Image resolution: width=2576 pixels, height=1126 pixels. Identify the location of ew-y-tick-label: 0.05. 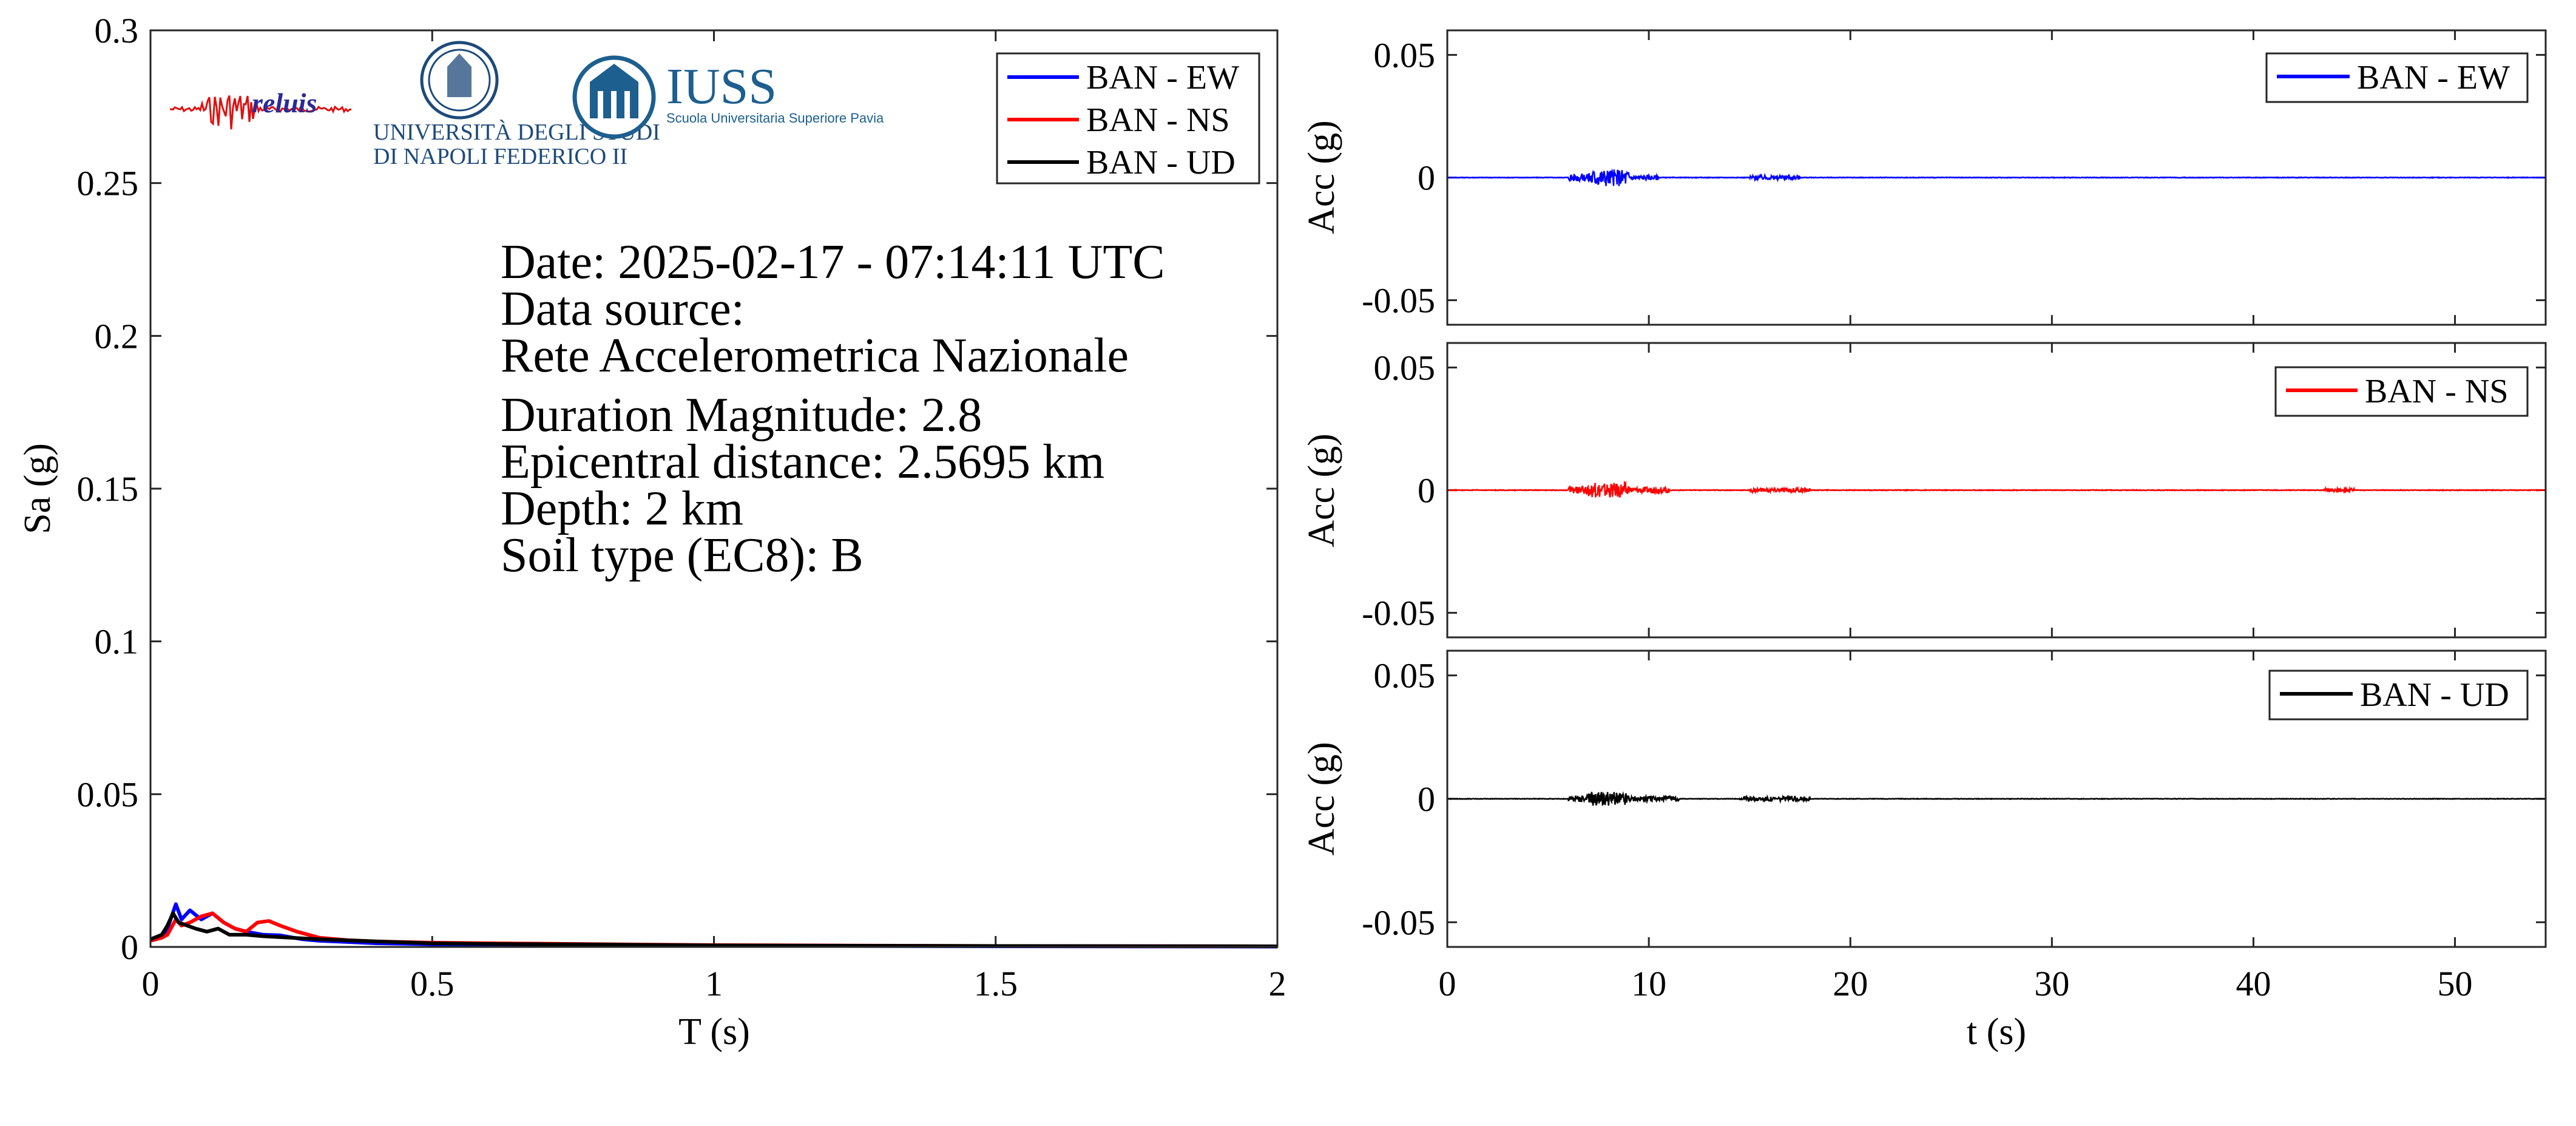
(1405, 55).